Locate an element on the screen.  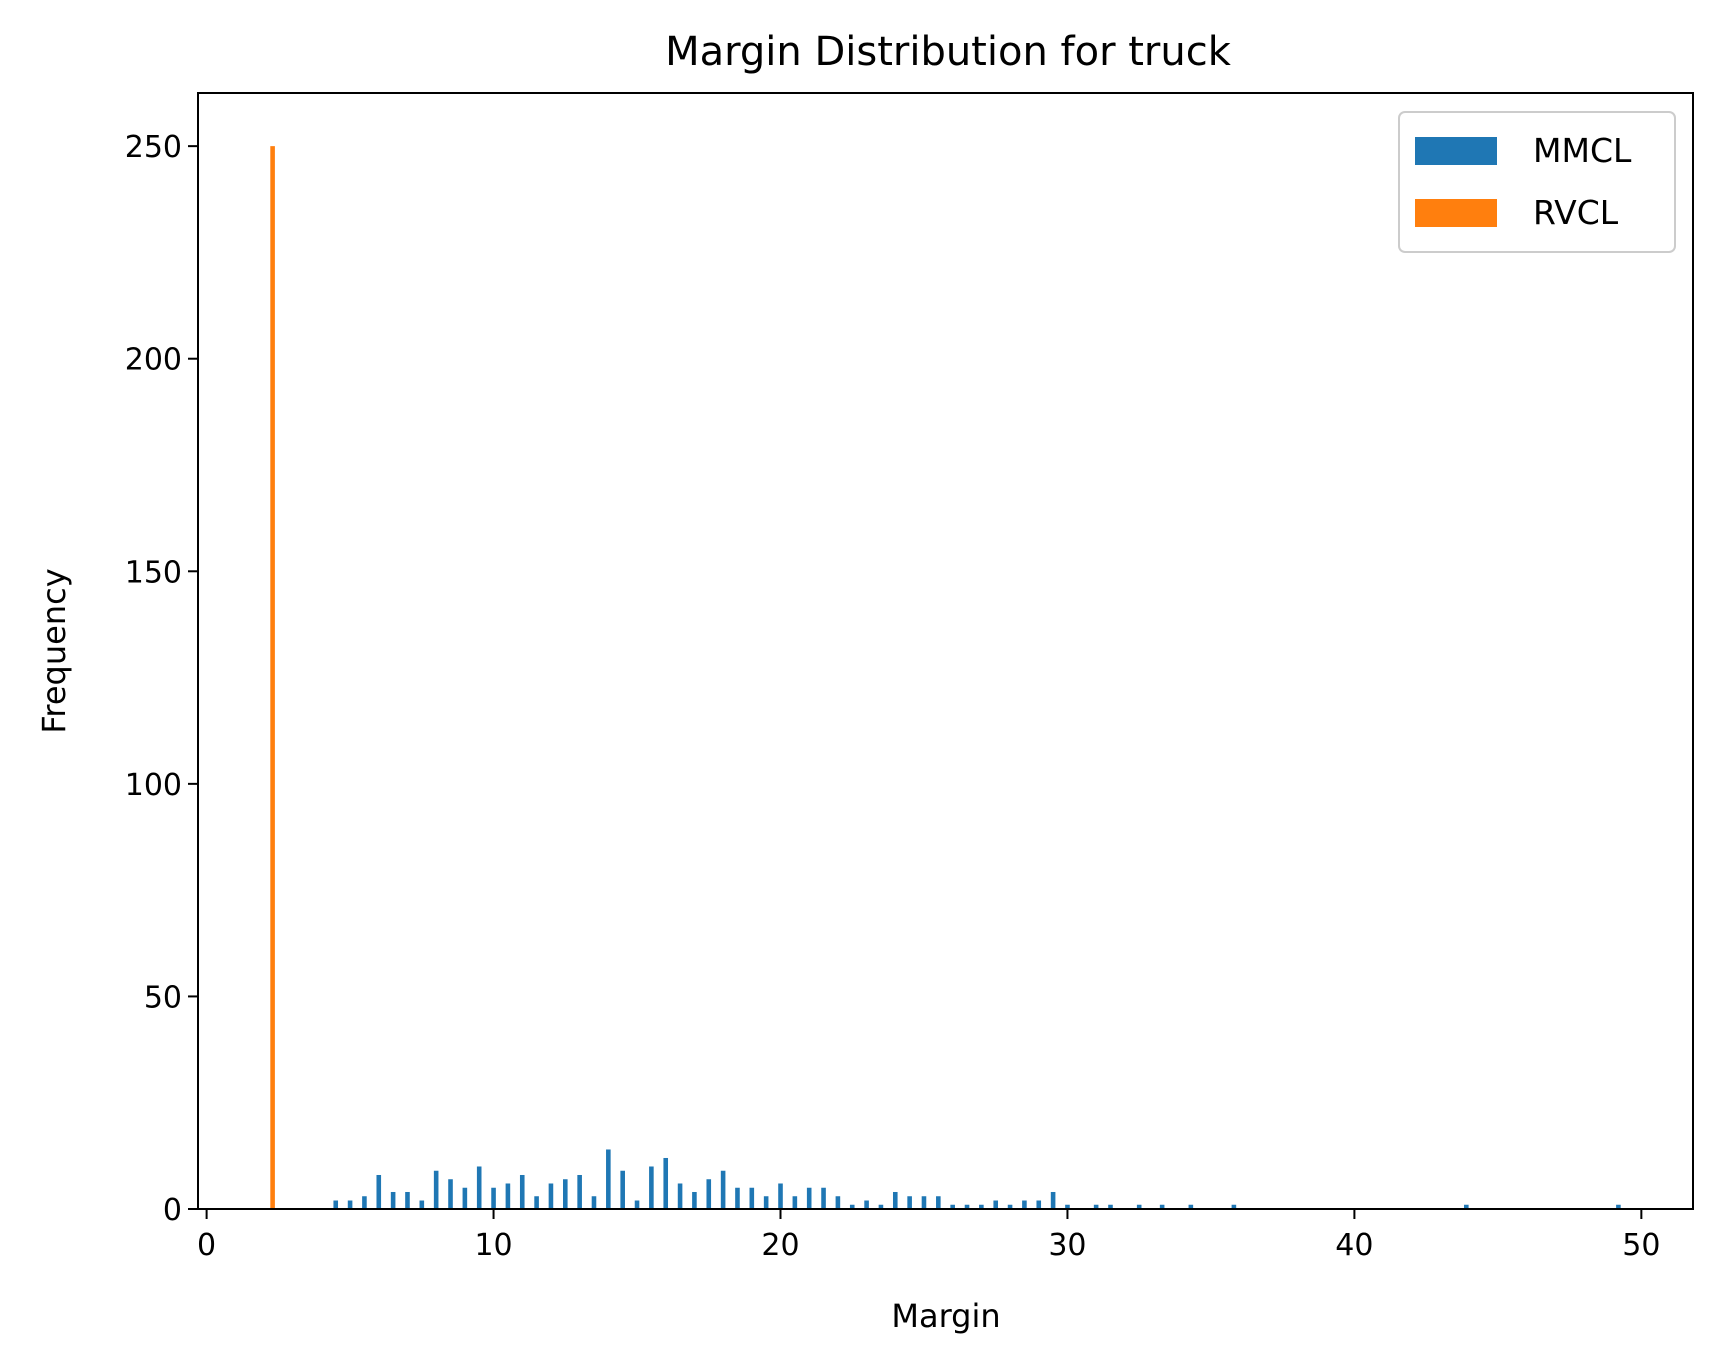
y-tick-label-0: 0 is located at coordinates (172, 1210).